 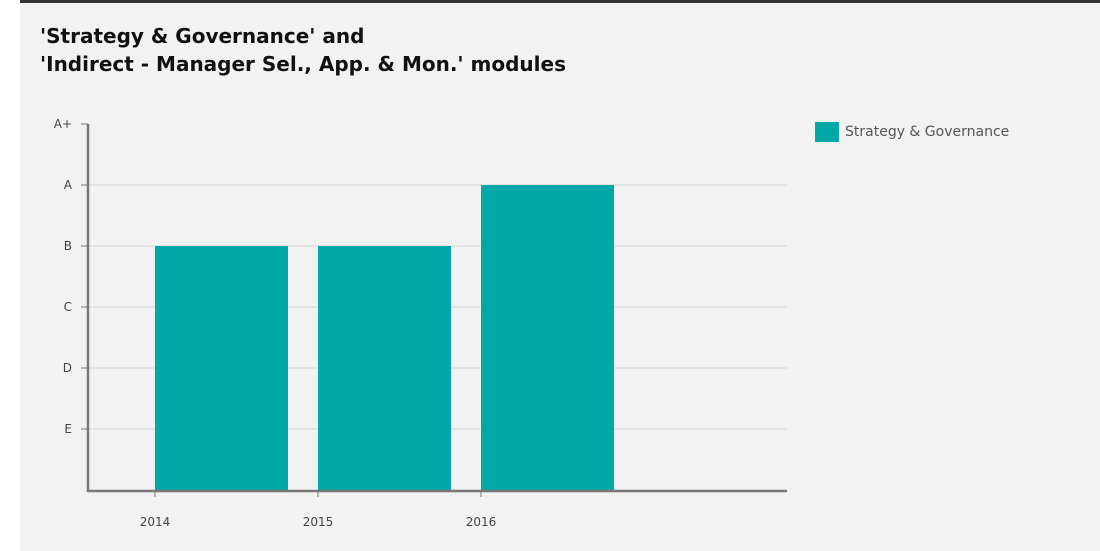 What do you see at coordinates (481, 522) in the screenshot?
I see `x-tick-label-2016: 2016` at bounding box center [481, 522].